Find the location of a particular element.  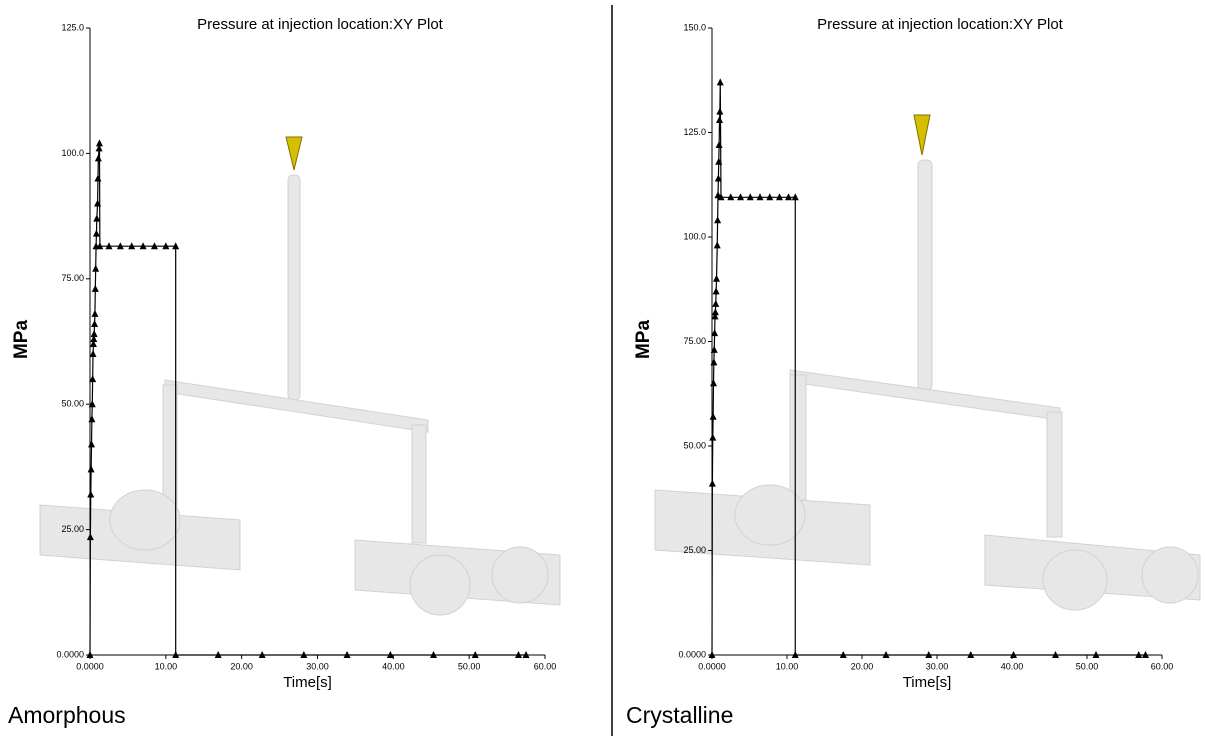

x-tick-label: 60.00 is located at coordinates (545, 666).